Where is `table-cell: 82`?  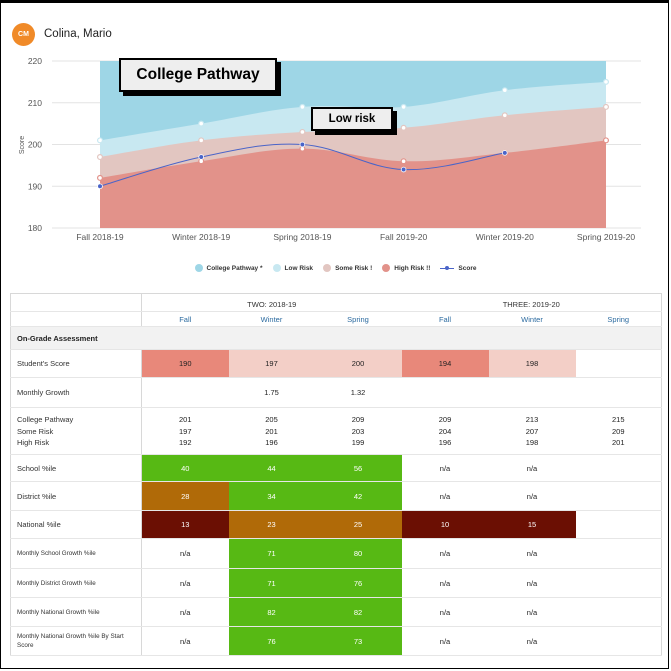
table-cell: 82 is located at coordinates (358, 612).